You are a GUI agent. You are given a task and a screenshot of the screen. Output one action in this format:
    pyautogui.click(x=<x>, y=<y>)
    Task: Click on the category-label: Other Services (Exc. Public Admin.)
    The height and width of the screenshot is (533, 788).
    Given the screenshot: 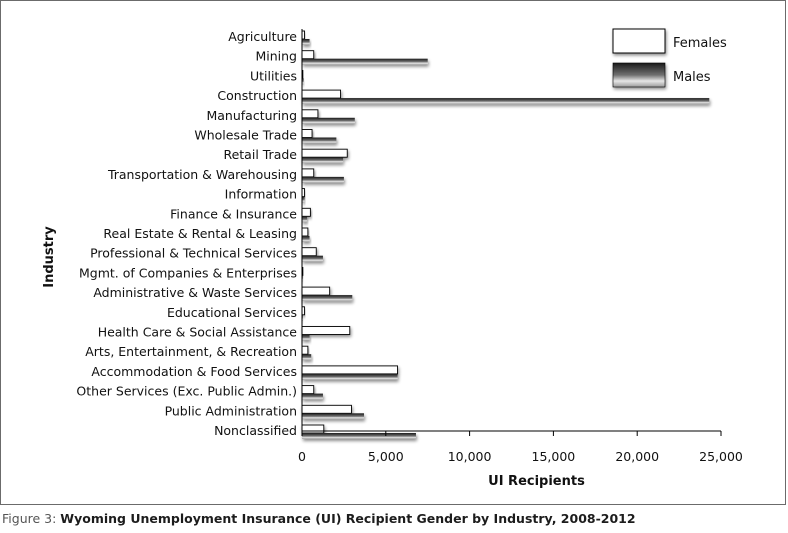 What is the action you would take?
    pyautogui.click(x=186, y=391)
    